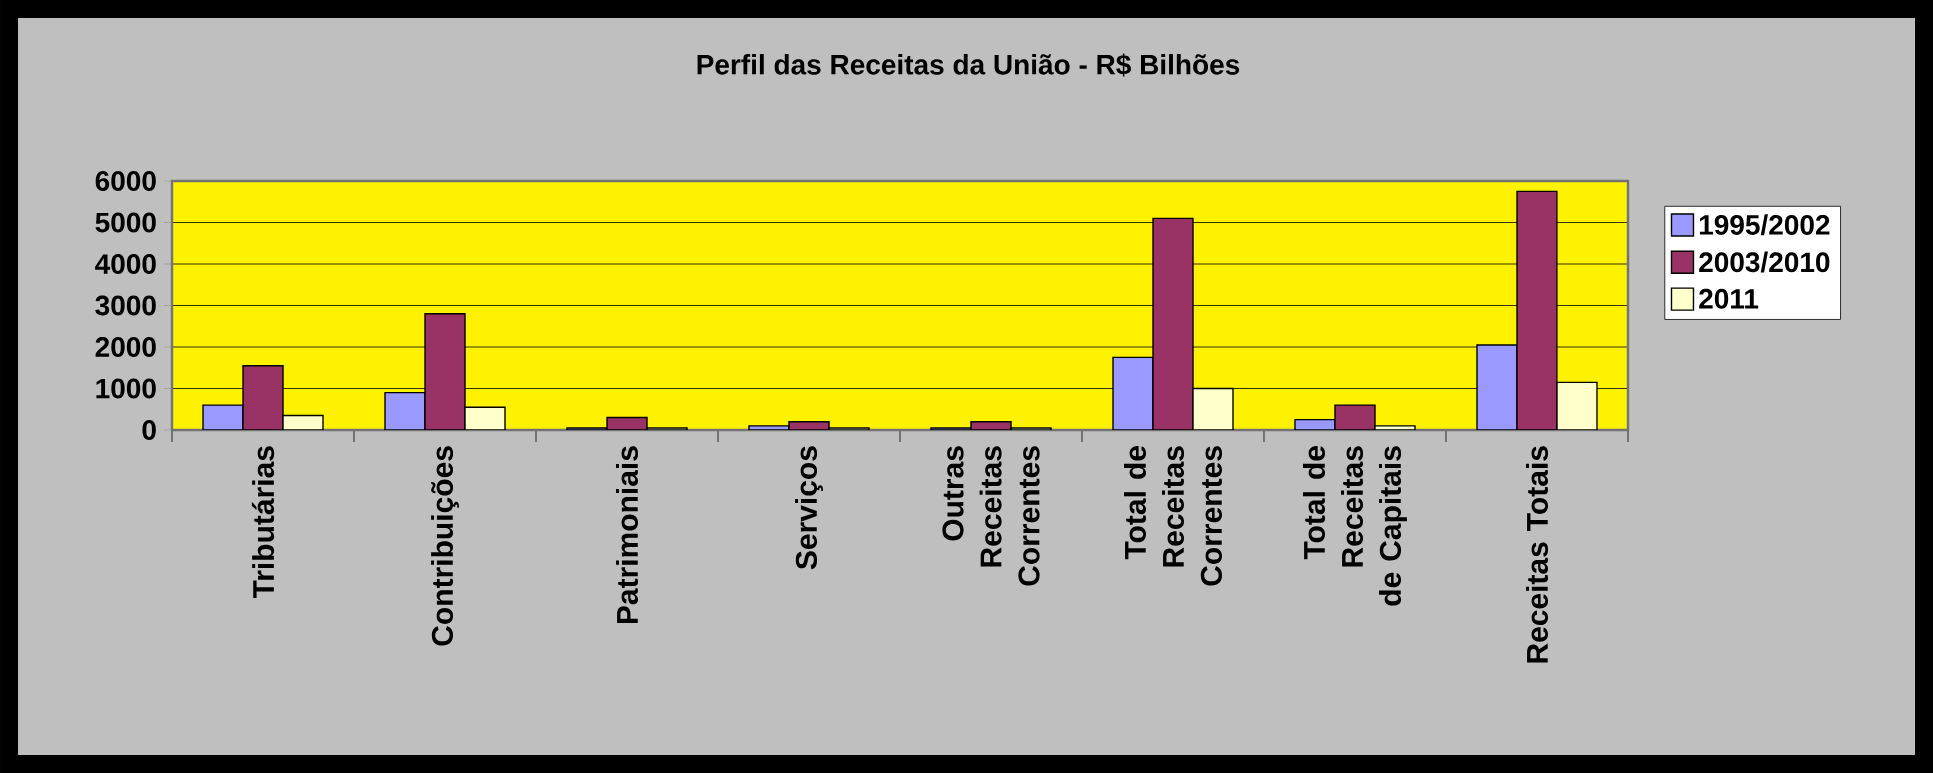 This screenshot has width=1933, height=773. What do you see at coordinates (809, 508) in the screenshot?
I see `x-tick-label: Serviços` at bounding box center [809, 508].